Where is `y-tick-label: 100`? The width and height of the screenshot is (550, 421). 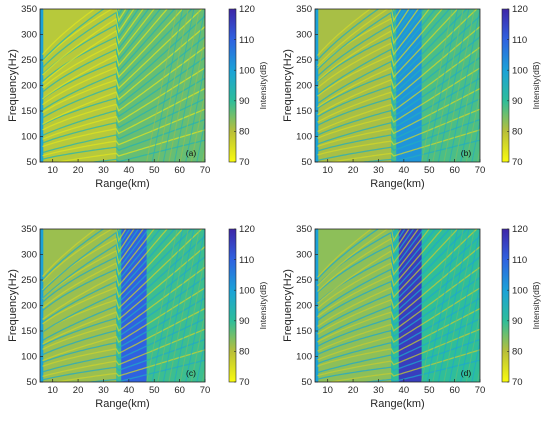 y-tick-label: 100 is located at coordinates (304, 137).